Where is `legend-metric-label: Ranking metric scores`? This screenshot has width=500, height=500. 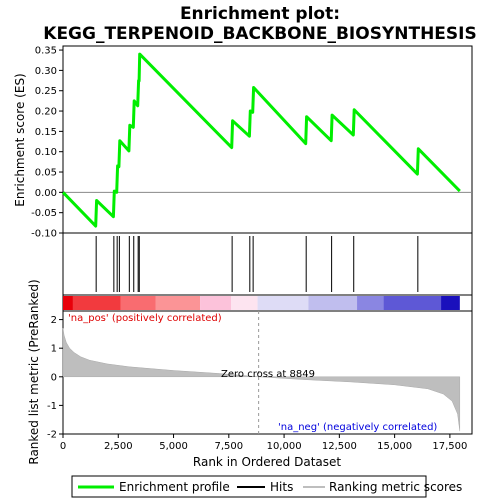 legend-metric-label: Ranking metric scores is located at coordinates (395, 487).